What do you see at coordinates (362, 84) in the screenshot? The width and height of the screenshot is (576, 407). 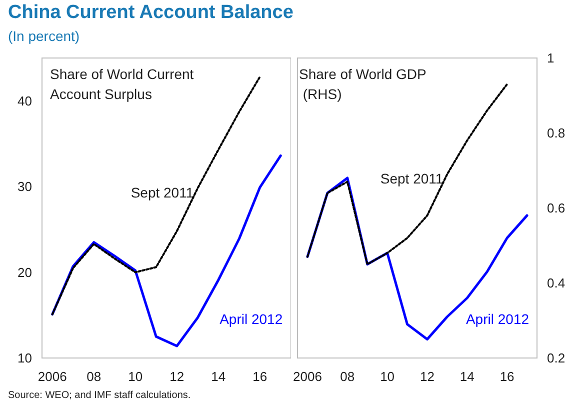 I see `annotation: Share of World GDP (RHS)` at bounding box center [362, 84].